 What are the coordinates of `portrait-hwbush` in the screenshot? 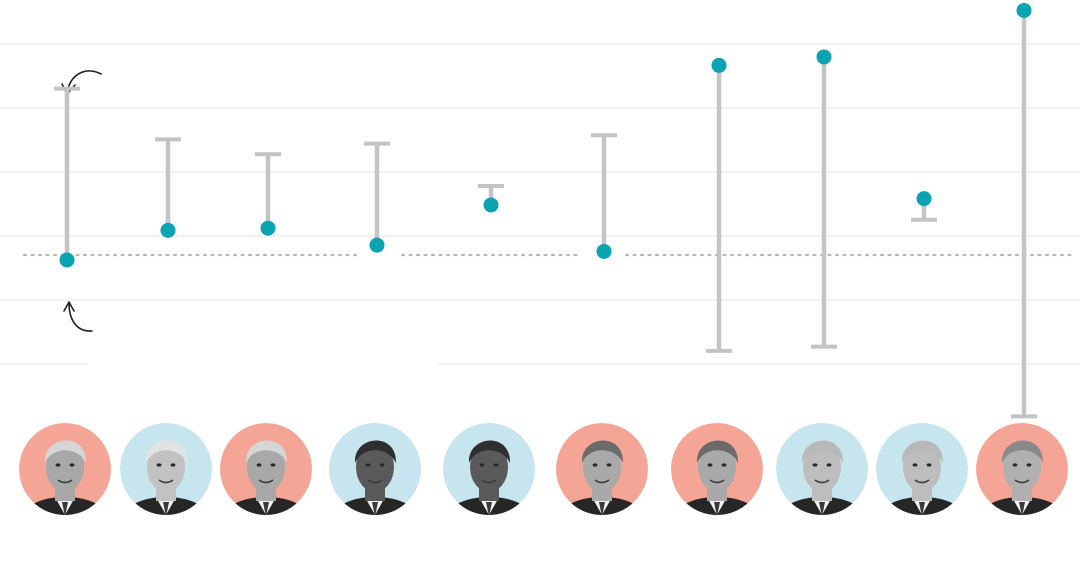 It's located at (1022, 469).